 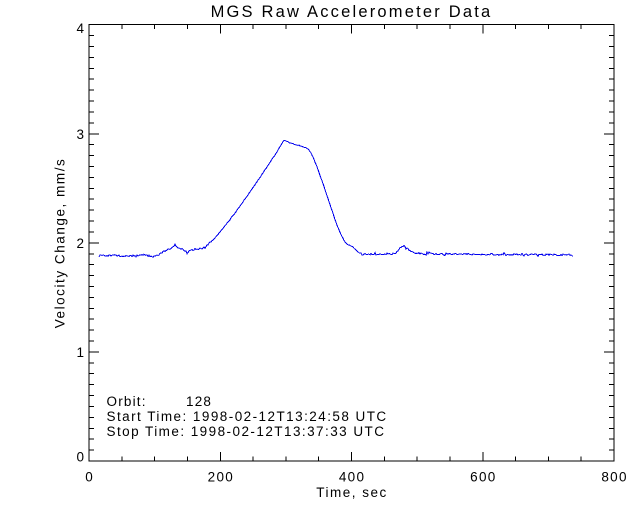 I want to click on svg-text: 600, so click(x=483, y=476).